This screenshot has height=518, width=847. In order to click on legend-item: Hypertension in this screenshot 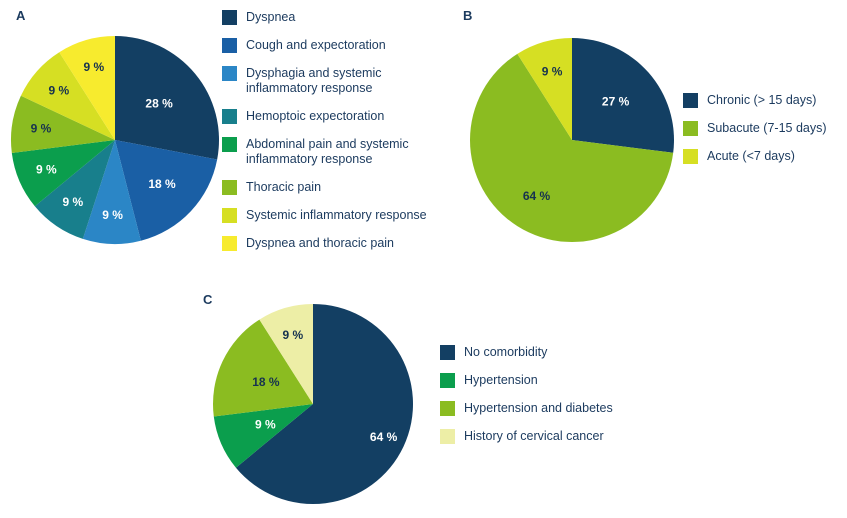, I will do `click(540, 380)`.